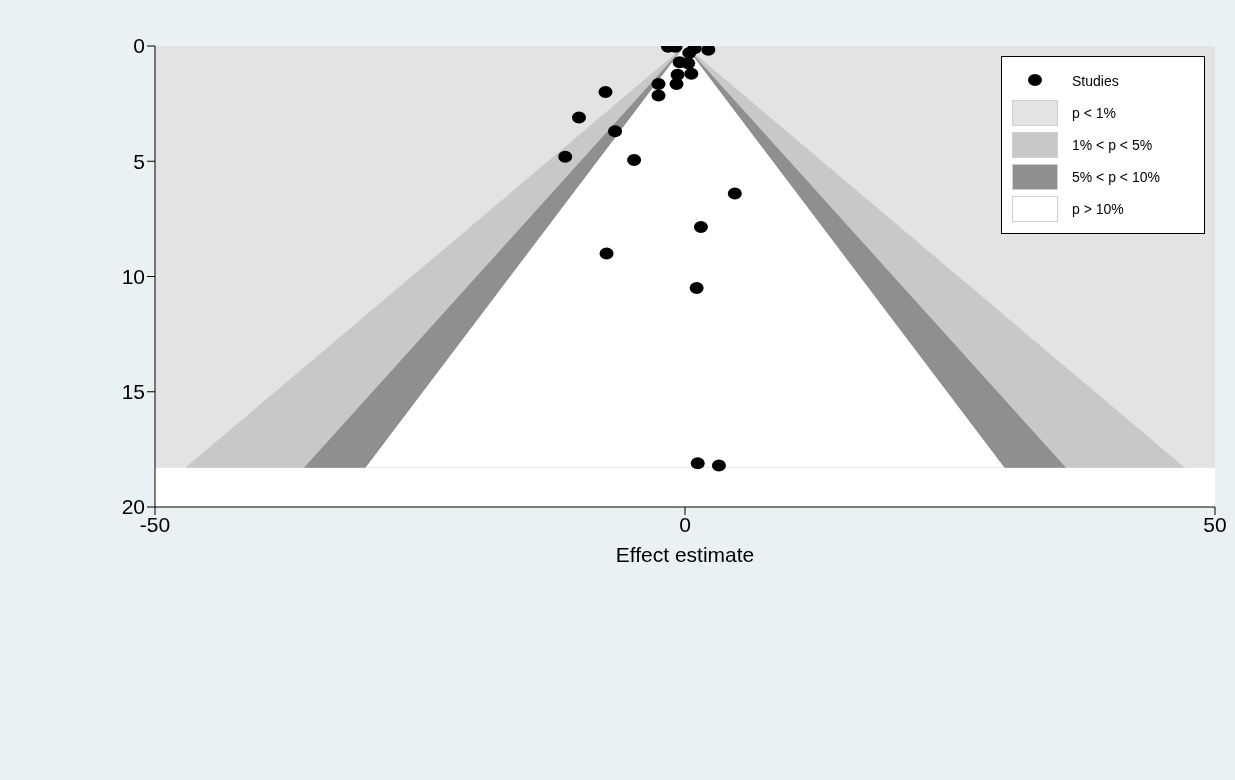 The width and height of the screenshot is (1235, 780). I want to click on legend-label: 5% < p < 10%, so click(1116, 177).